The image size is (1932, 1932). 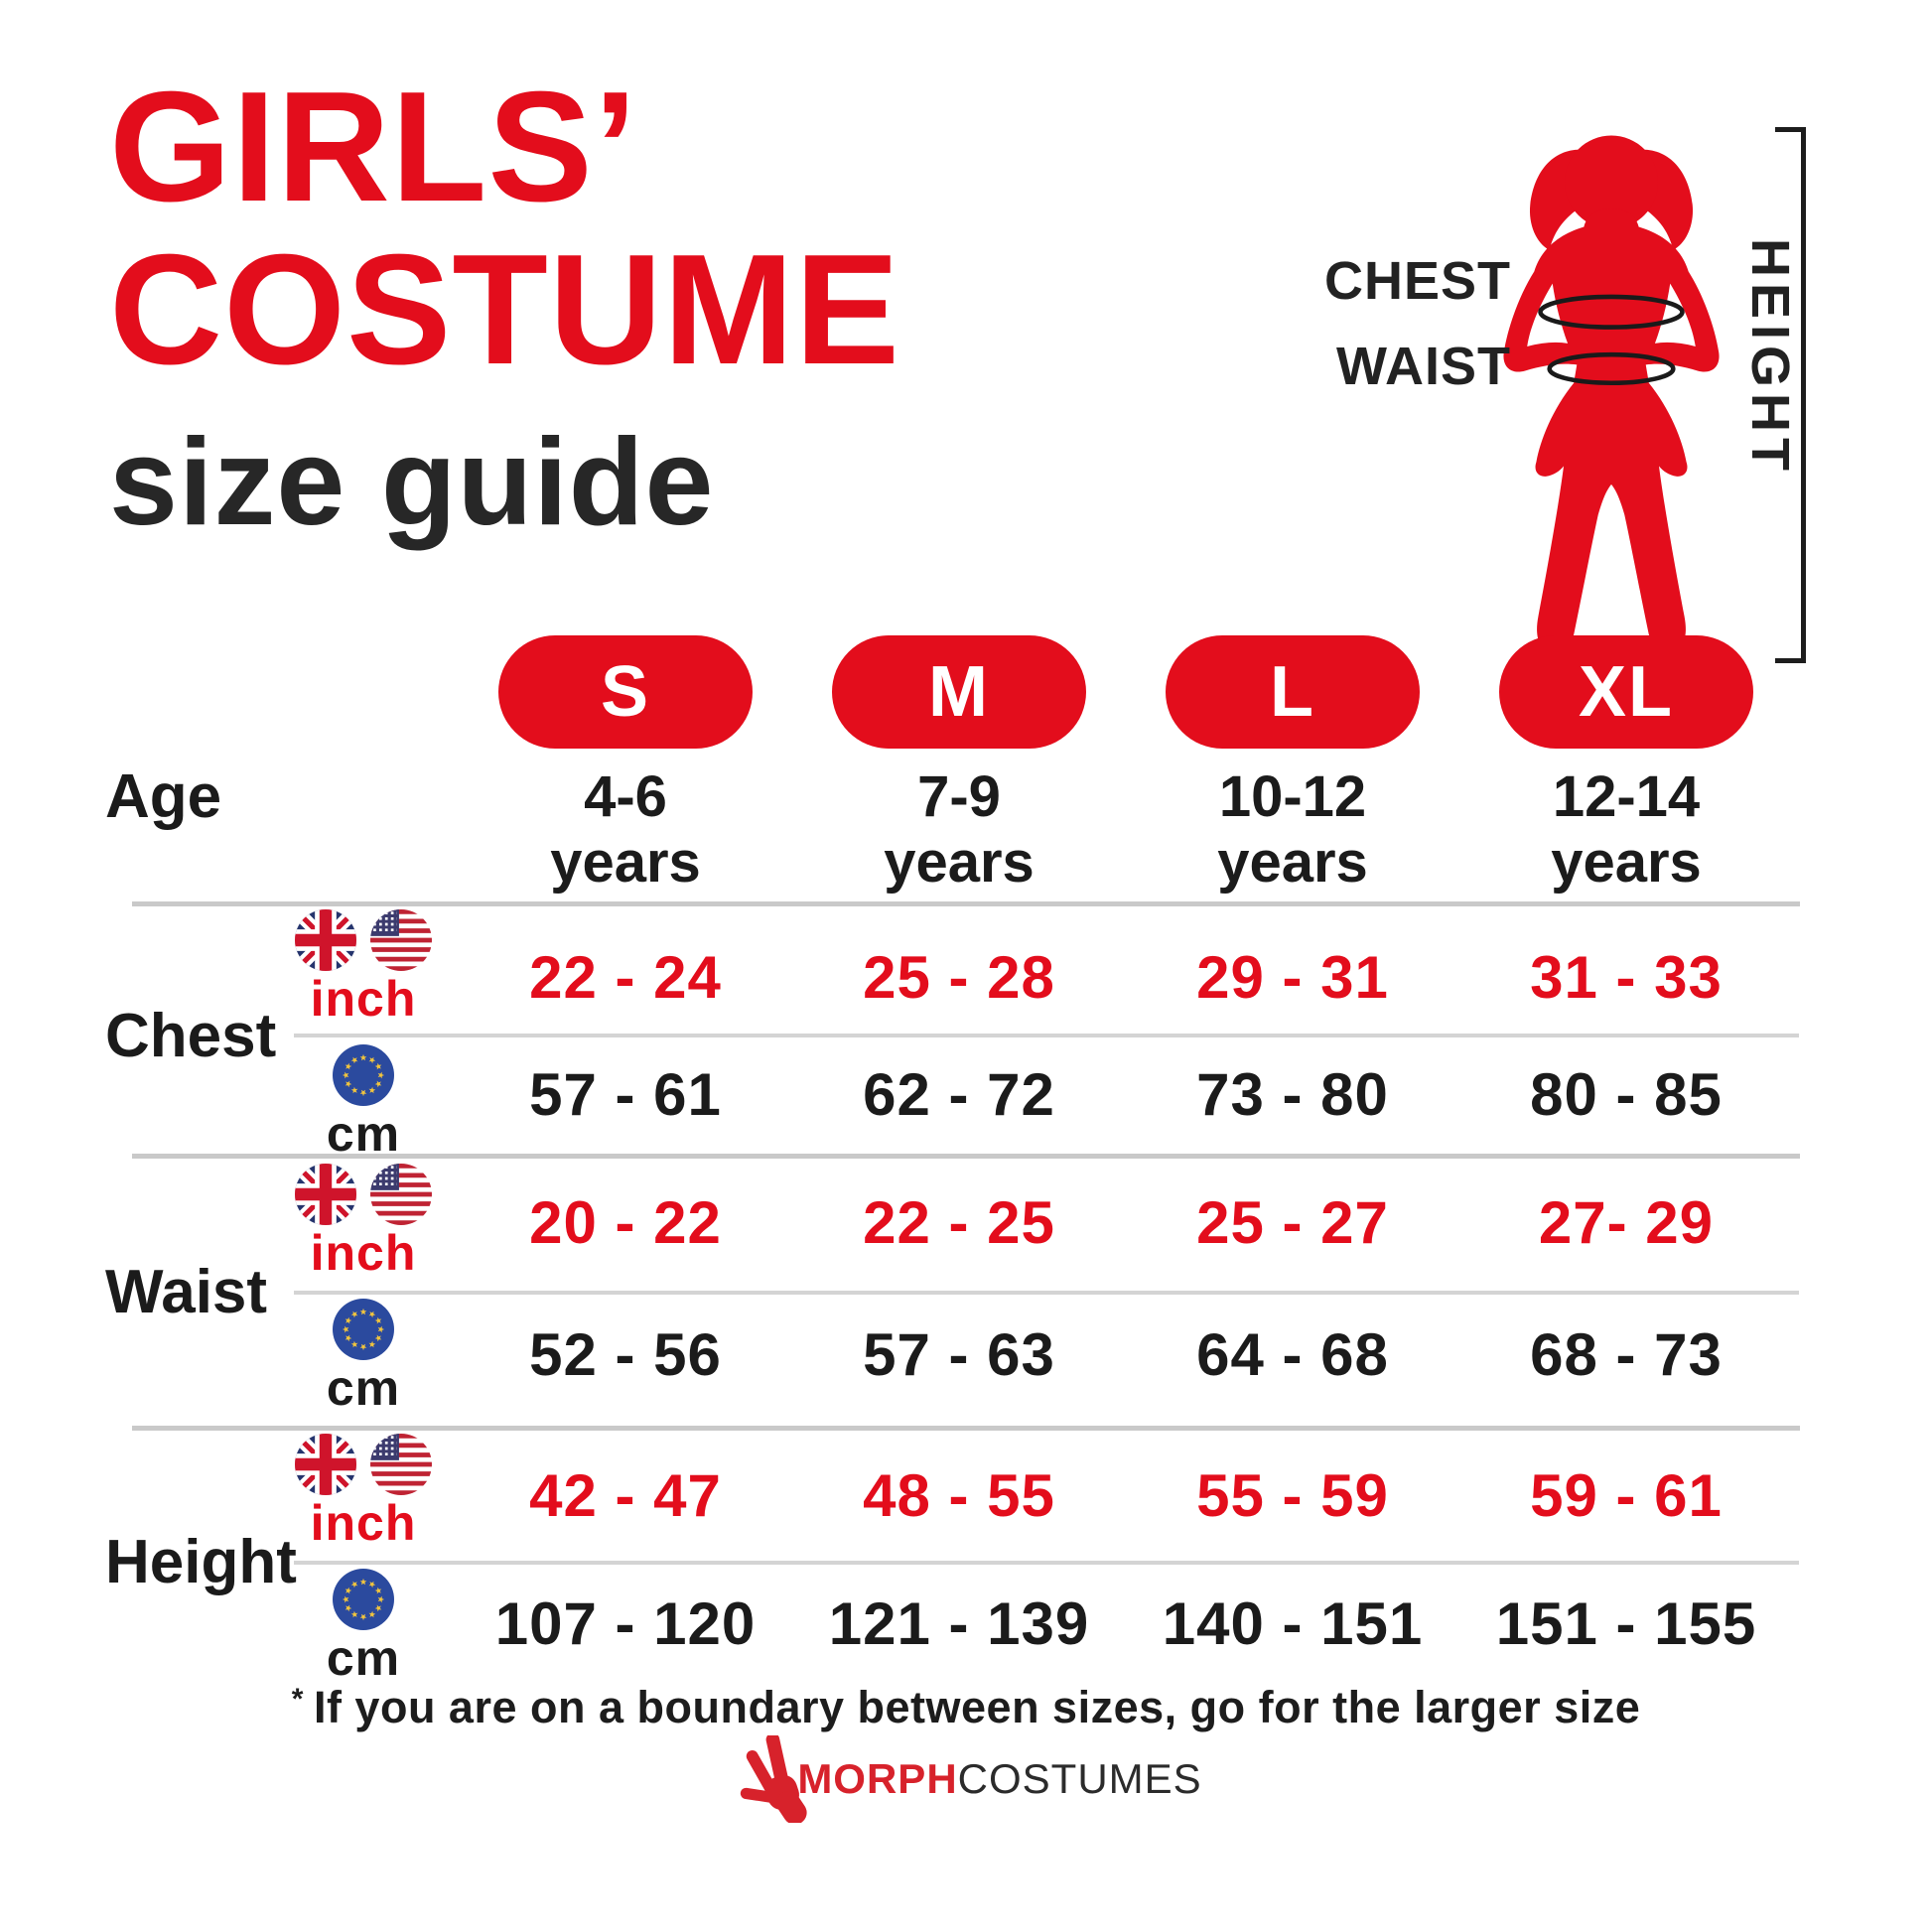 I want to click on size-pill-l: L, so click(x=1293, y=692).